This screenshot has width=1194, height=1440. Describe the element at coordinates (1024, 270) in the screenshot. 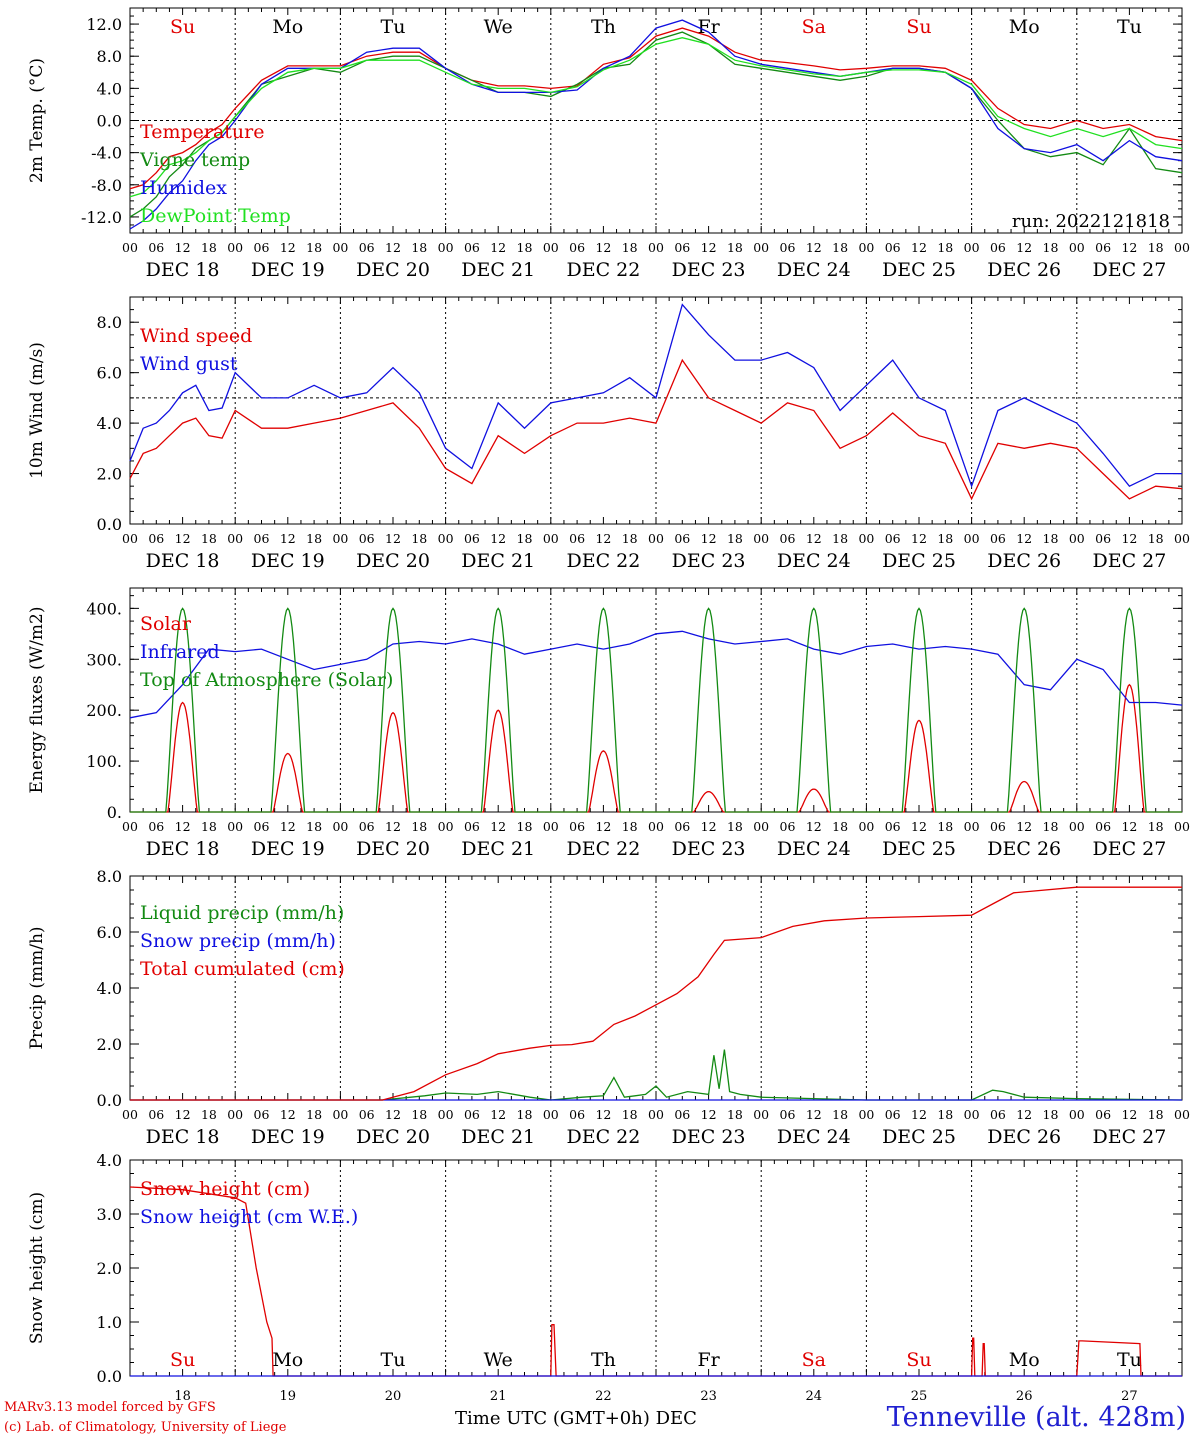

I see `x-day-label: DEC 26` at that location.